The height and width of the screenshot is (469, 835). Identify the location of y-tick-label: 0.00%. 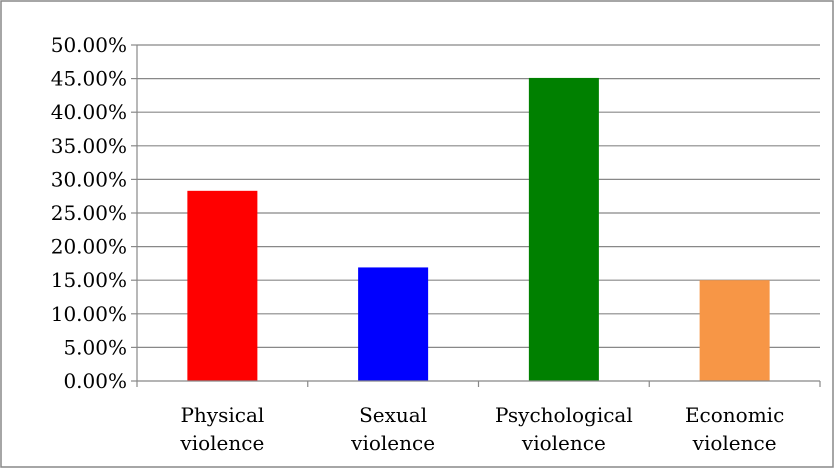
(95, 381).